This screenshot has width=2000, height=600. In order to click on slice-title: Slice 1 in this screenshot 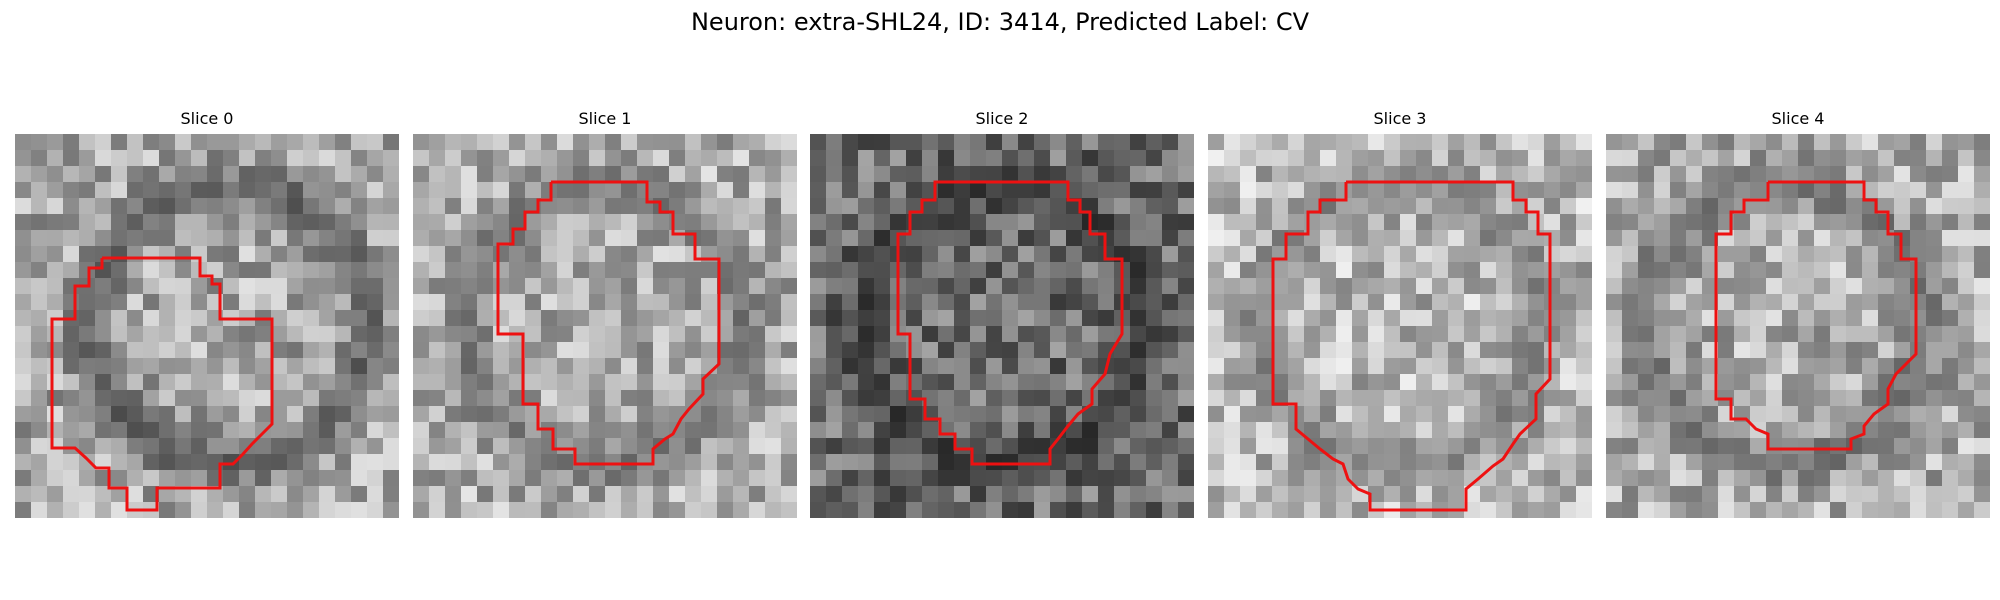, I will do `click(605, 118)`.